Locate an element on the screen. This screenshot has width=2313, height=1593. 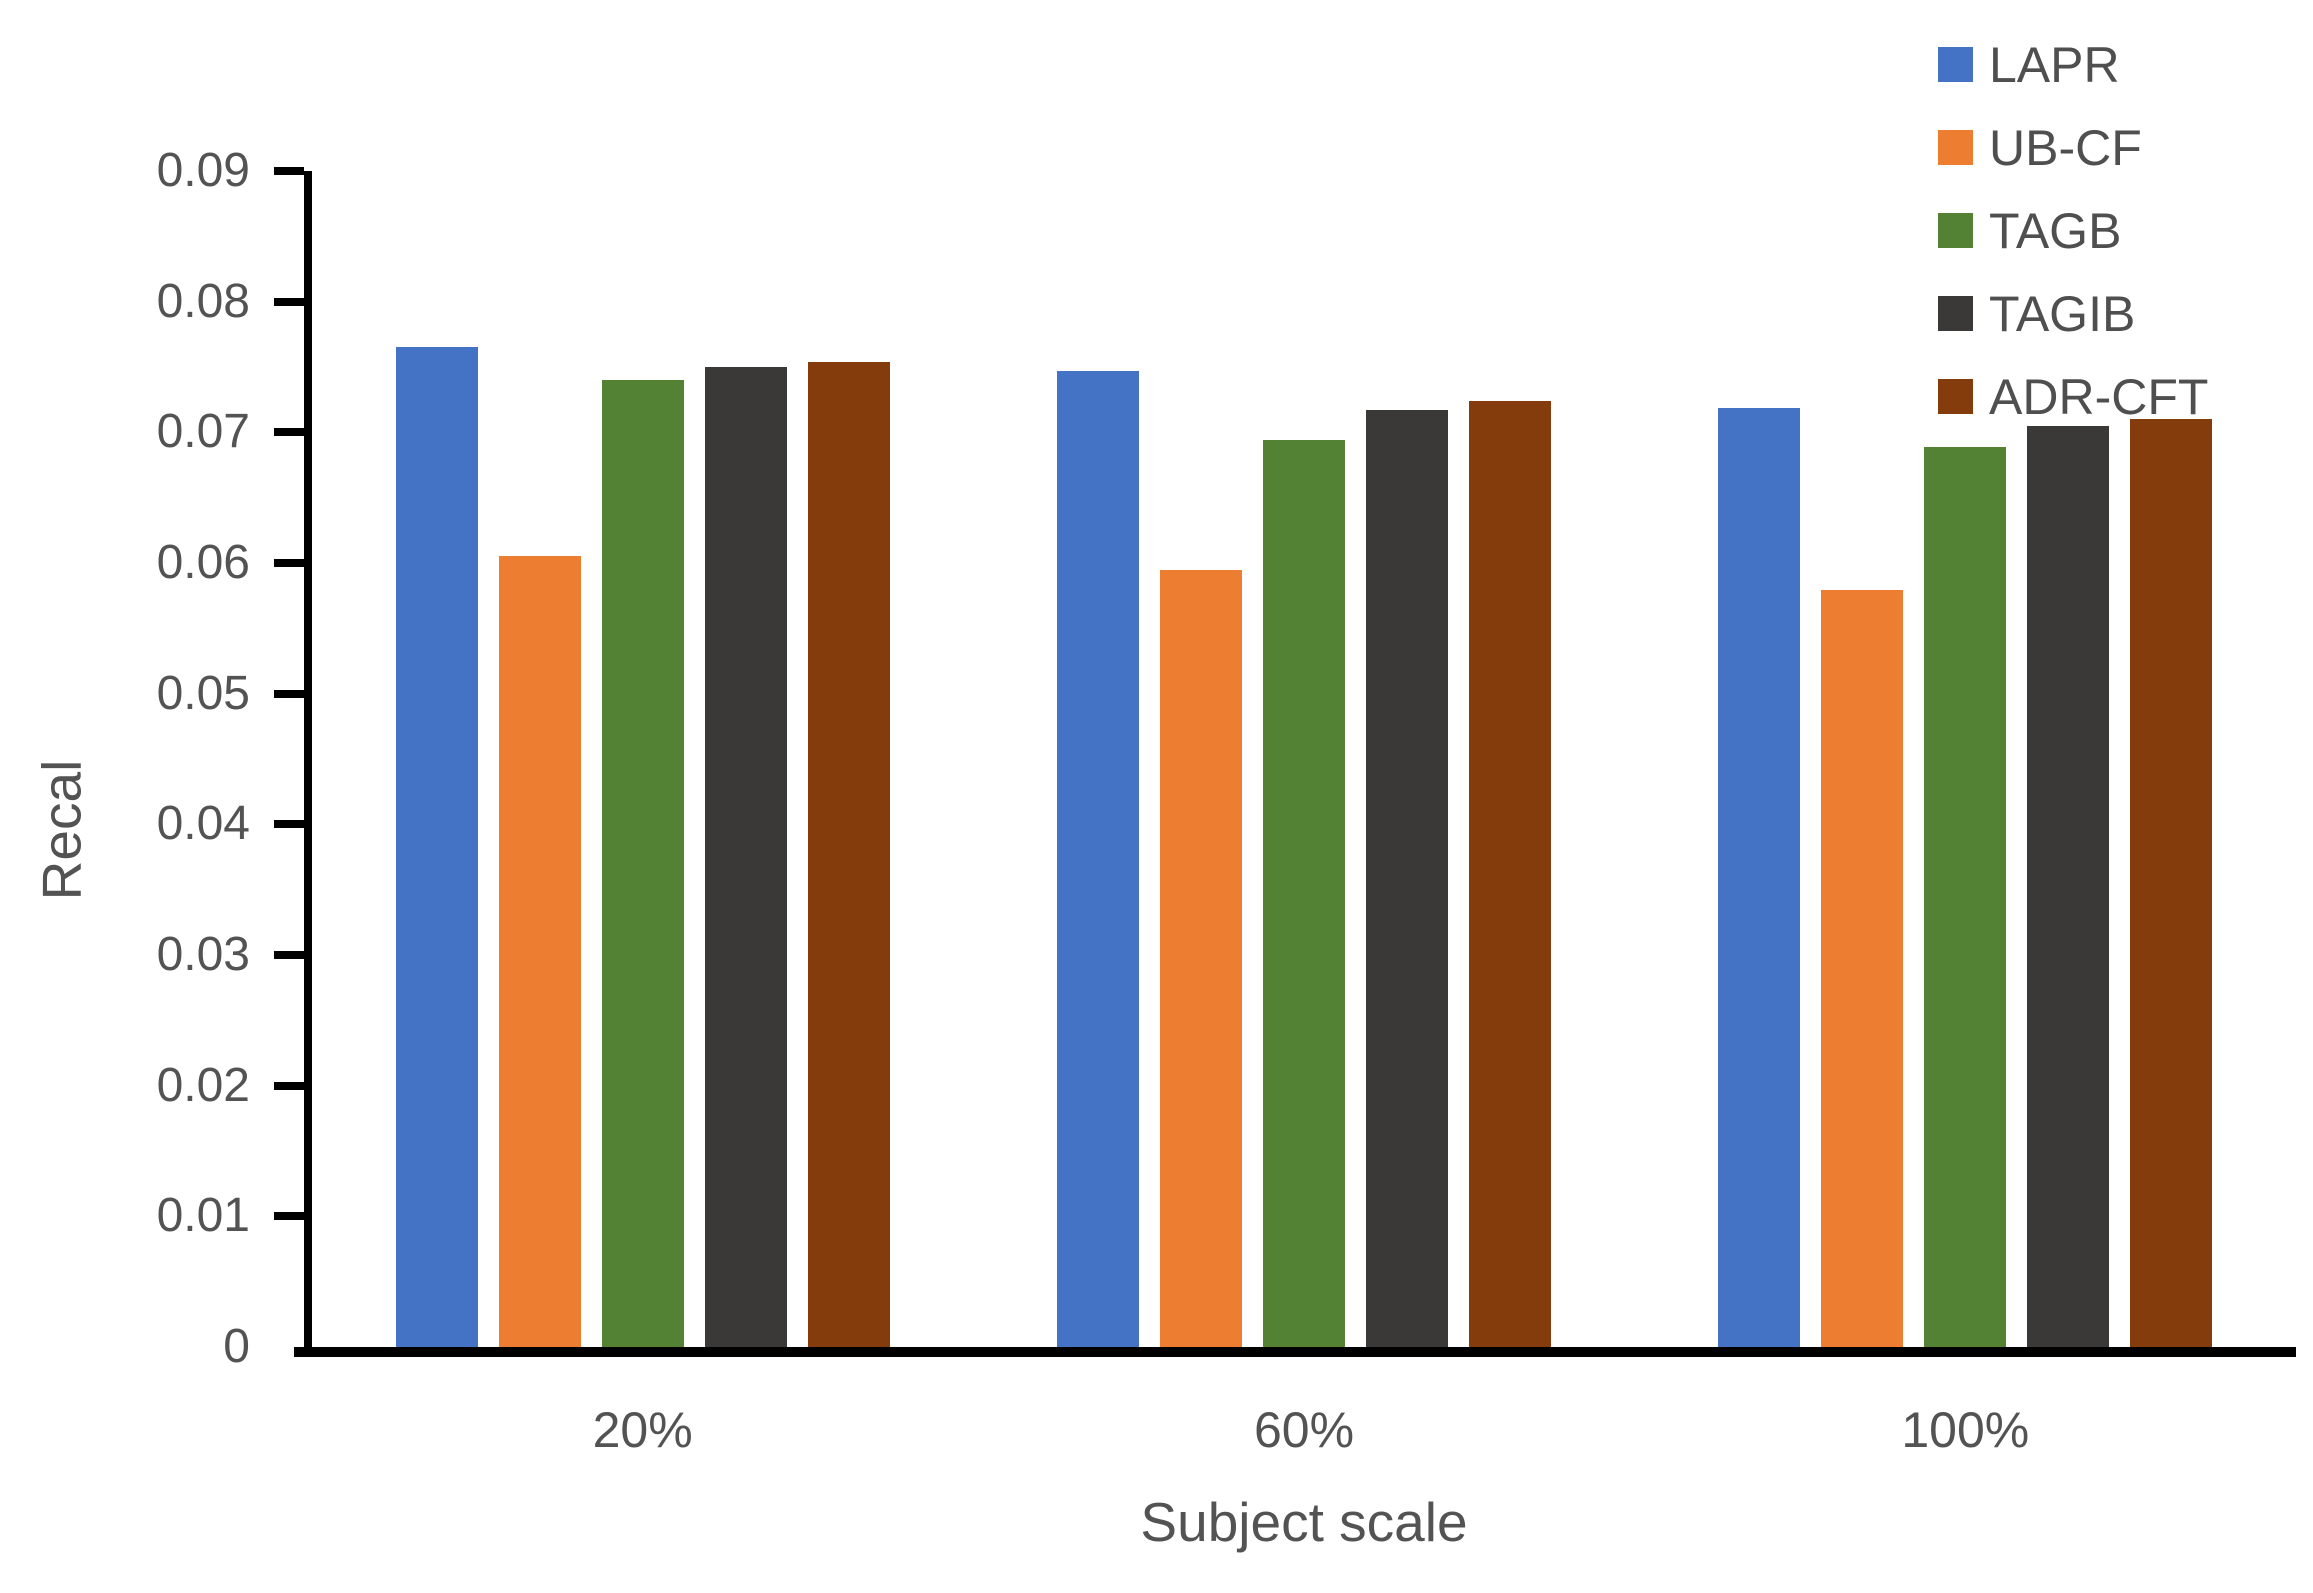
x-axis-title: Subject scale is located at coordinates (1304, 1522).